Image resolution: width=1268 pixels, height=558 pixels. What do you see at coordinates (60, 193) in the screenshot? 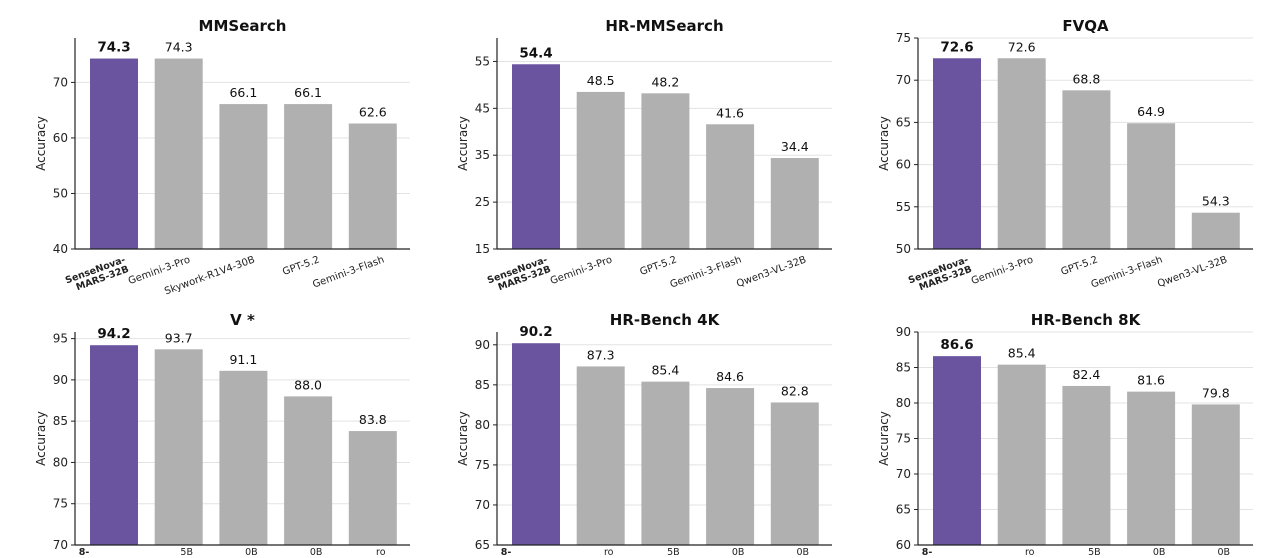
I see `y-tick-label: 50` at bounding box center [60, 193].